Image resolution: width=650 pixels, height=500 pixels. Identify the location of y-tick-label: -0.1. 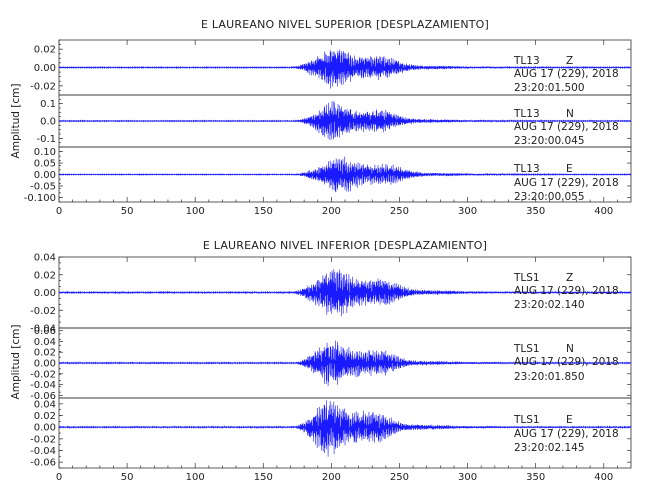
(46, 139).